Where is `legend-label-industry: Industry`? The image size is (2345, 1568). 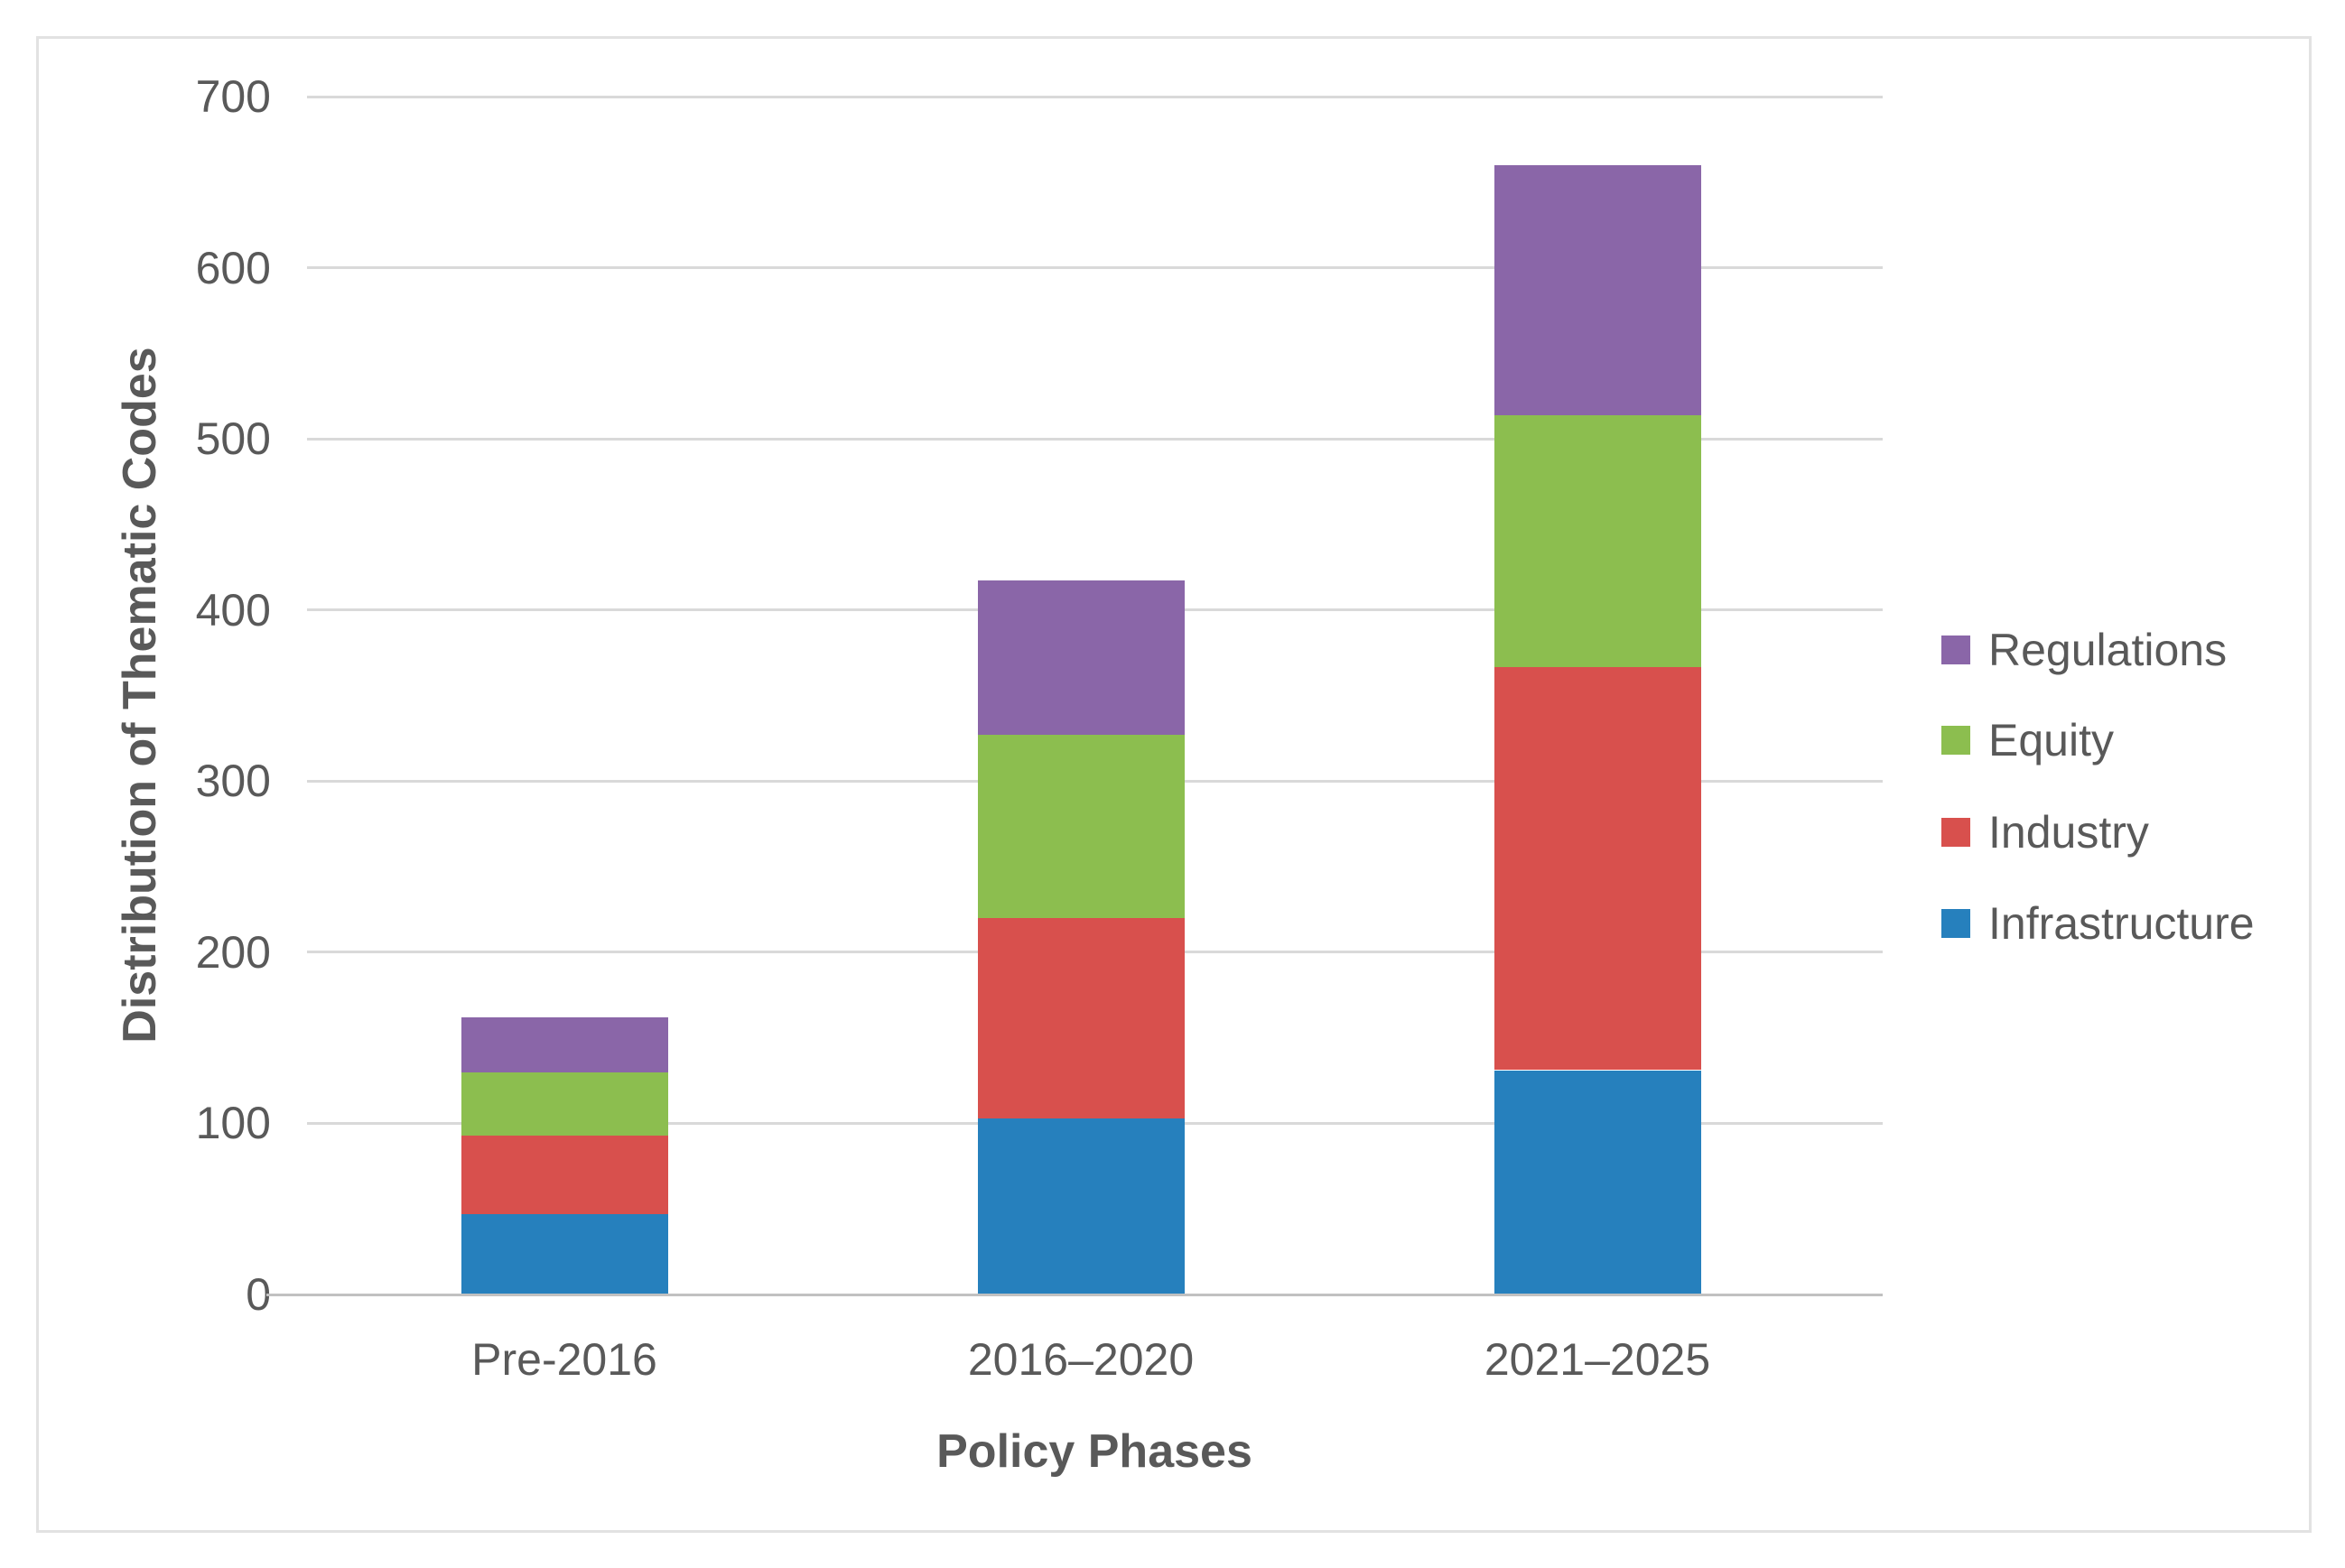
legend-label-industry: Industry is located at coordinates (2068, 832).